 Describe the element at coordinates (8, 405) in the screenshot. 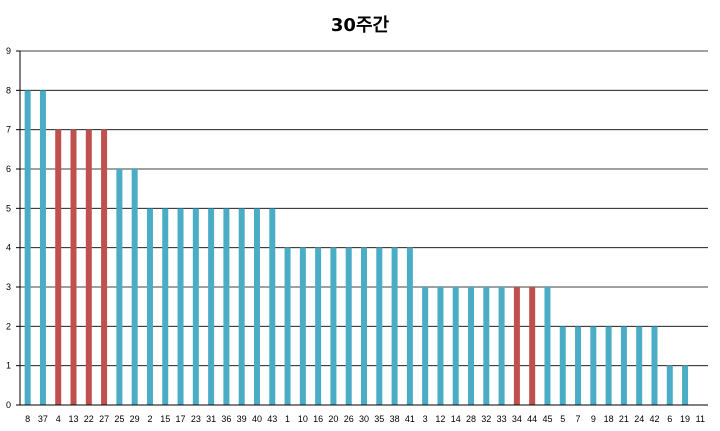

I see `y-tick-label: 0` at that location.